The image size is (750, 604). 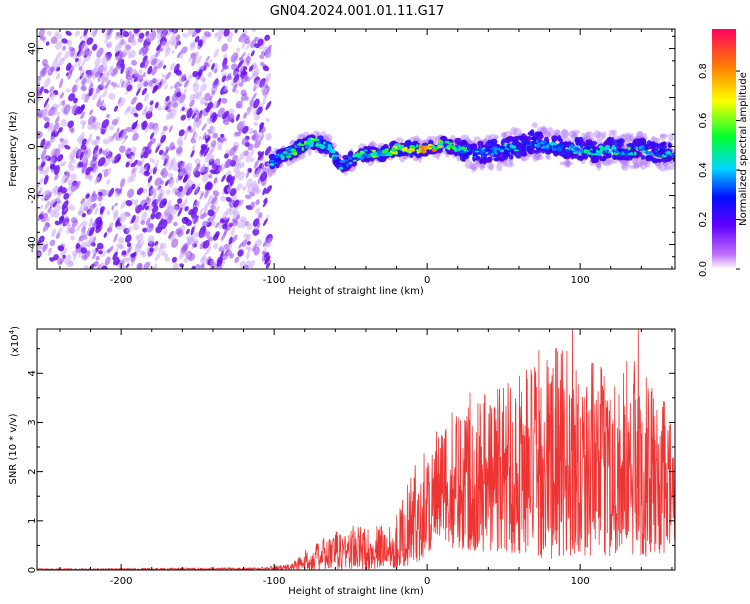 What do you see at coordinates (121, 581) in the screenshot?
I see `x-tick-label: -200` at bounding box center [121, 581].